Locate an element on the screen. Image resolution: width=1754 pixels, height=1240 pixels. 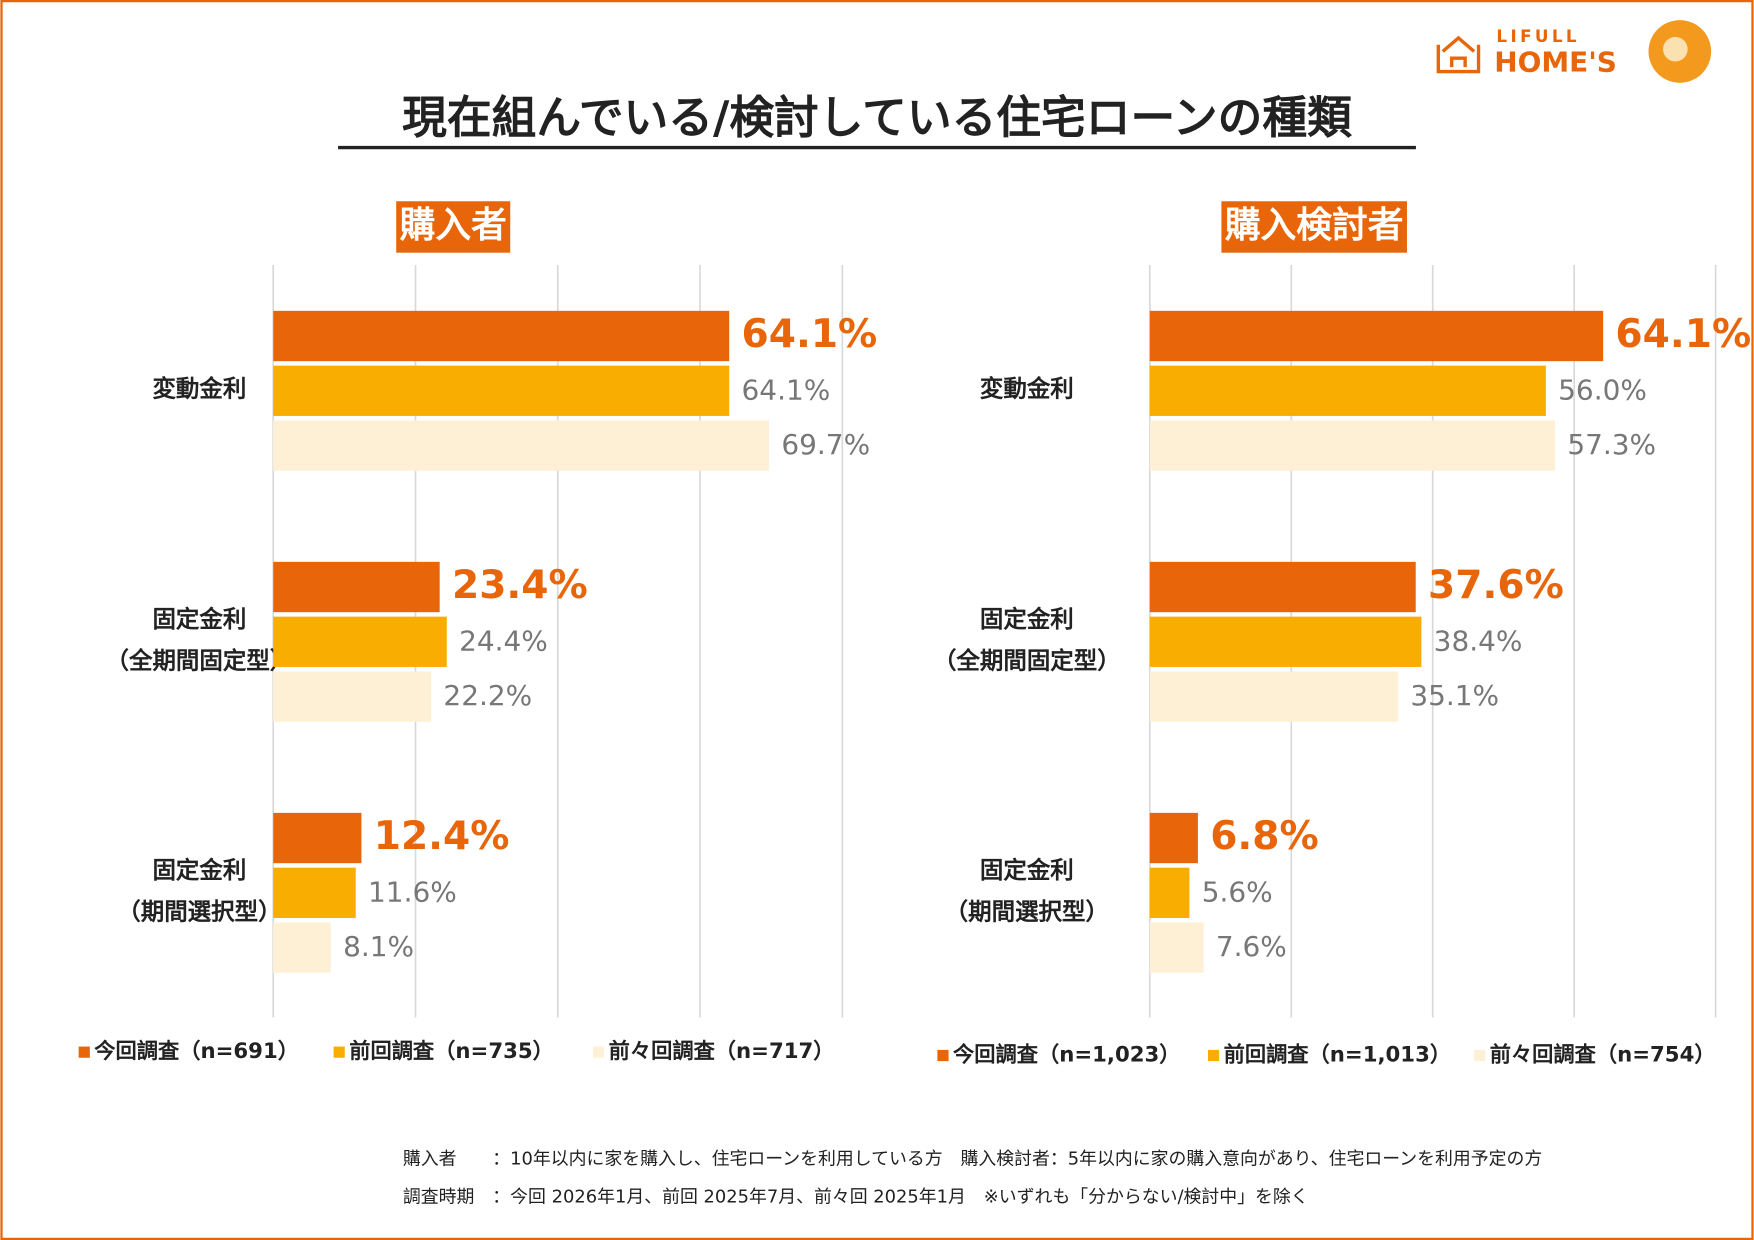
legend-label: 前回調査（n=1,013） is located at coordinates (1337, 1055).